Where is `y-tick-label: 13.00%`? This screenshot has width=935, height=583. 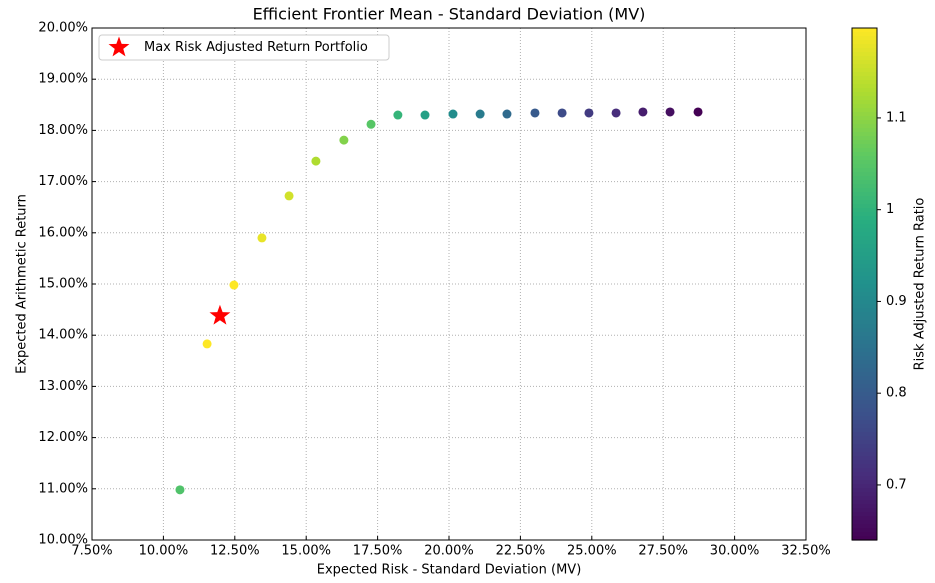
y-tick-label: 13.00% is located at coordinates (63, 386).